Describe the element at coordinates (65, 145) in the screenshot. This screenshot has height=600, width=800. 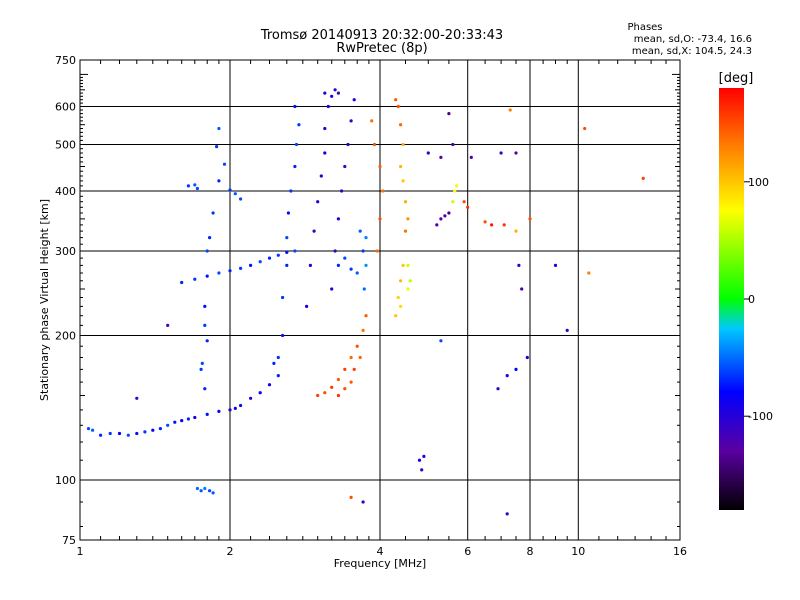
I see `y-tick-label: 500` at that location.